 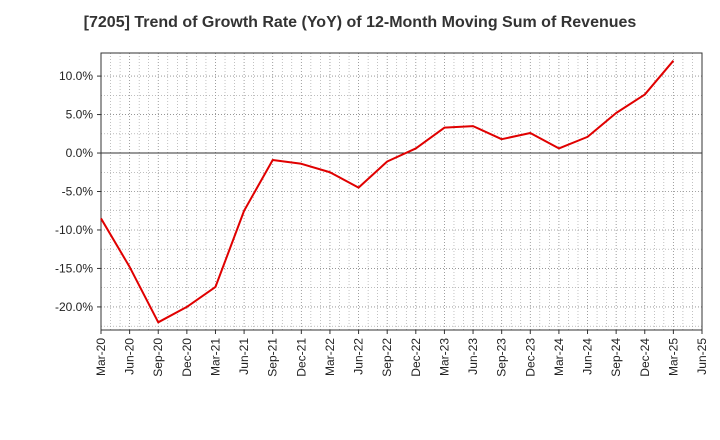 I want to click on x-tick-label: Mar-22, so click(x=330, y=357).